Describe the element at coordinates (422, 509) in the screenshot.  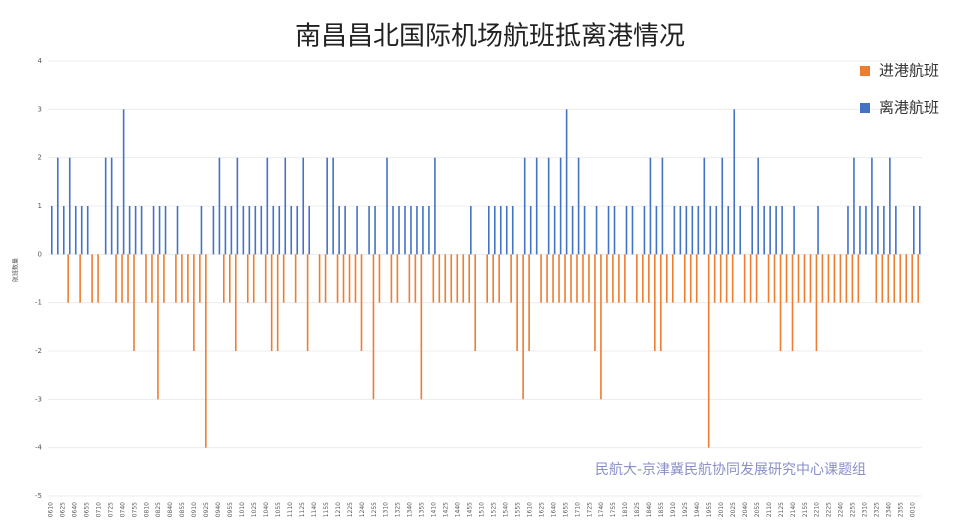
I see `x-tick-label: 1355` at that location.